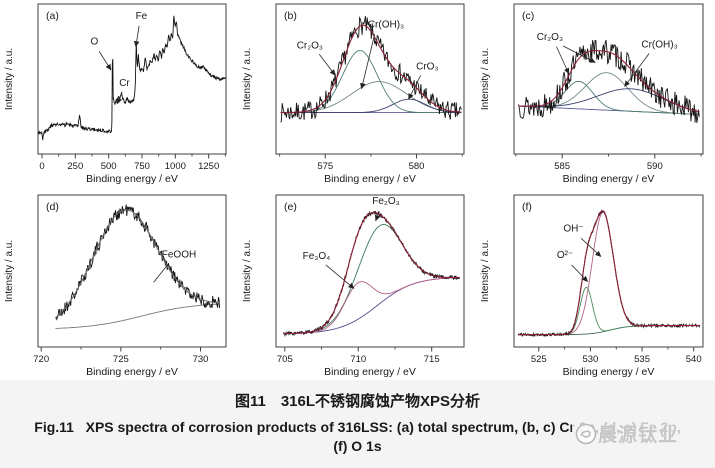 The width and height of the screenshot is (715, 468). I want to click on x-tick-label: 725, so click(121, 359).